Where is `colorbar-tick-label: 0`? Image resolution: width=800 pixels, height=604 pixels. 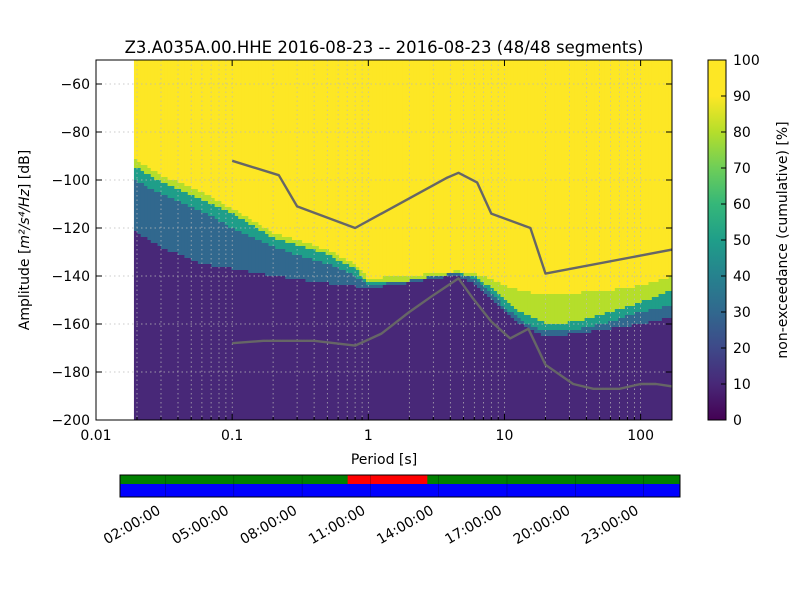
colorbar-tick-label: 0 is located at coordinates (737, 421).